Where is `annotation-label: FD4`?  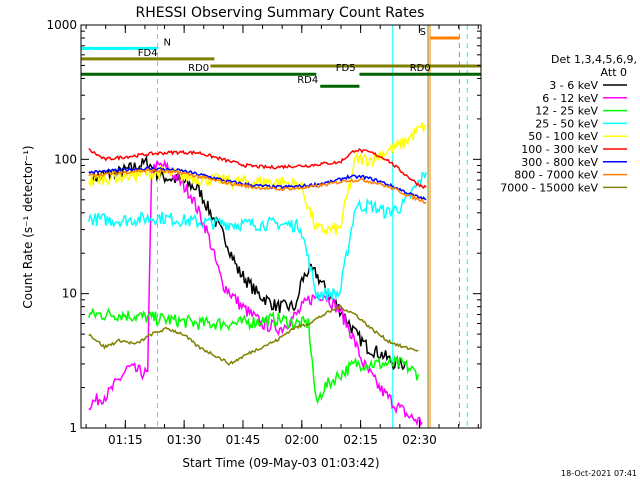
annotation-label: FD4 is located at coordinates (148, 53).